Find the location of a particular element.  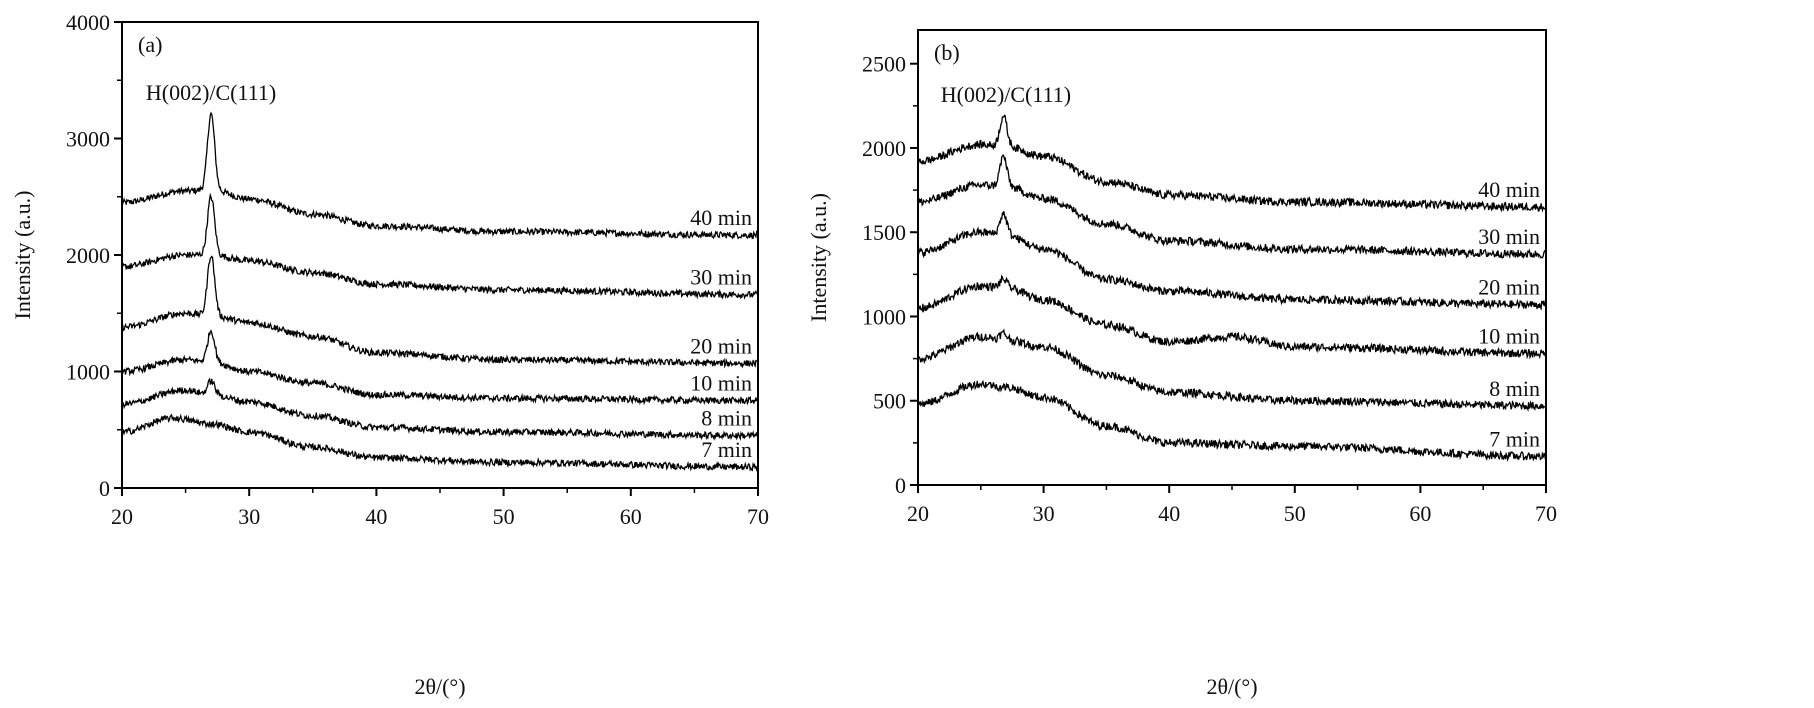

y-tick-label: 4000 is located at coordinates (88, 22).